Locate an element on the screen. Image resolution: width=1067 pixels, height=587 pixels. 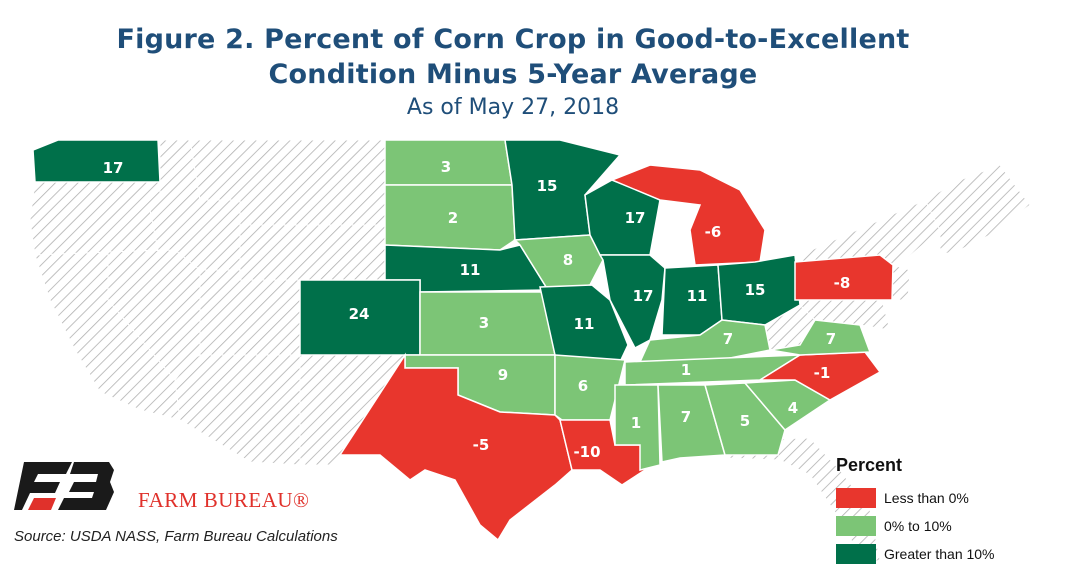
state-nv is located at coordinates (154, 315).